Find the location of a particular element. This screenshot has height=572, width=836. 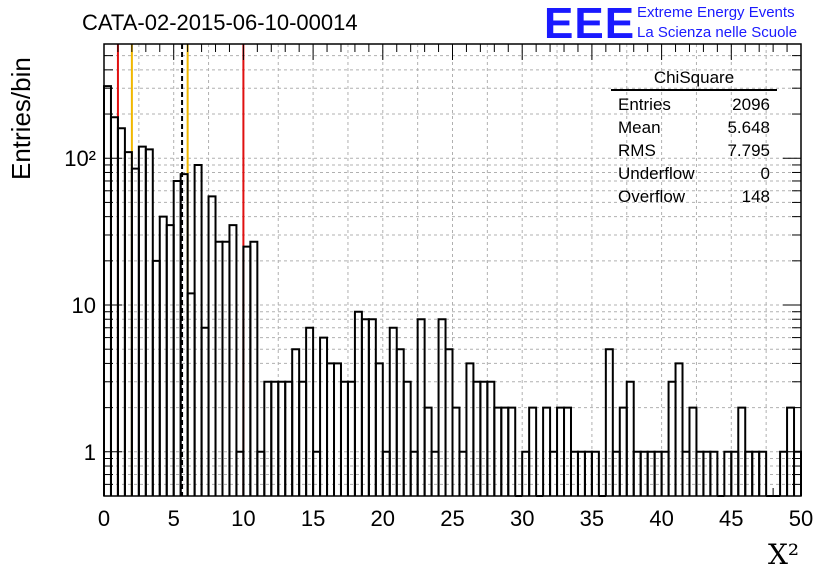

stats-row: Underflow 0 is located at coordinates (694, 173).